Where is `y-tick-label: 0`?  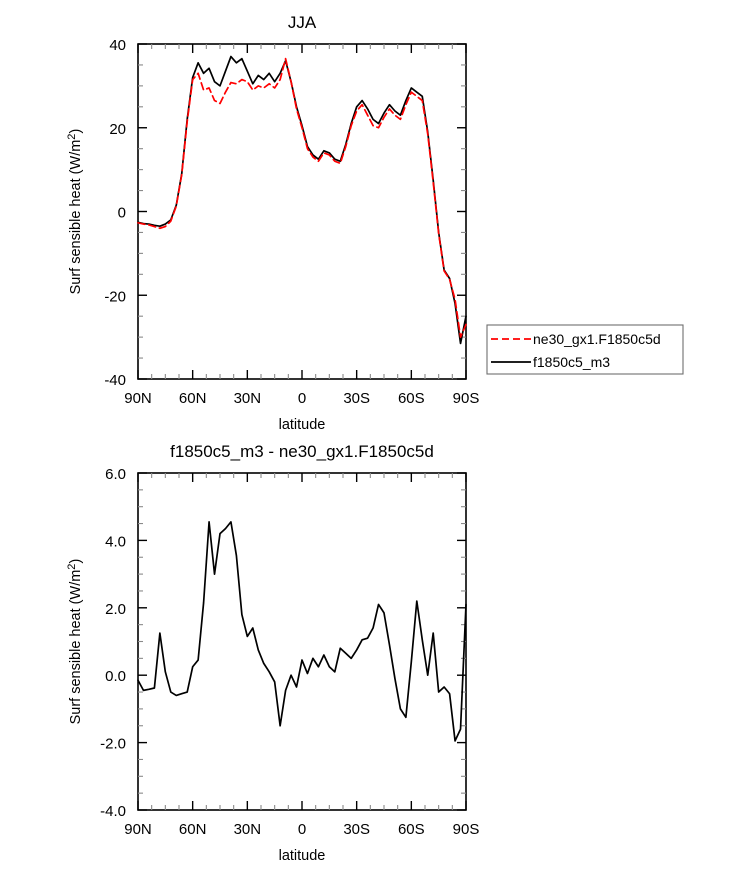
y-tick-label: 0 is located at coordinates (122, 213).